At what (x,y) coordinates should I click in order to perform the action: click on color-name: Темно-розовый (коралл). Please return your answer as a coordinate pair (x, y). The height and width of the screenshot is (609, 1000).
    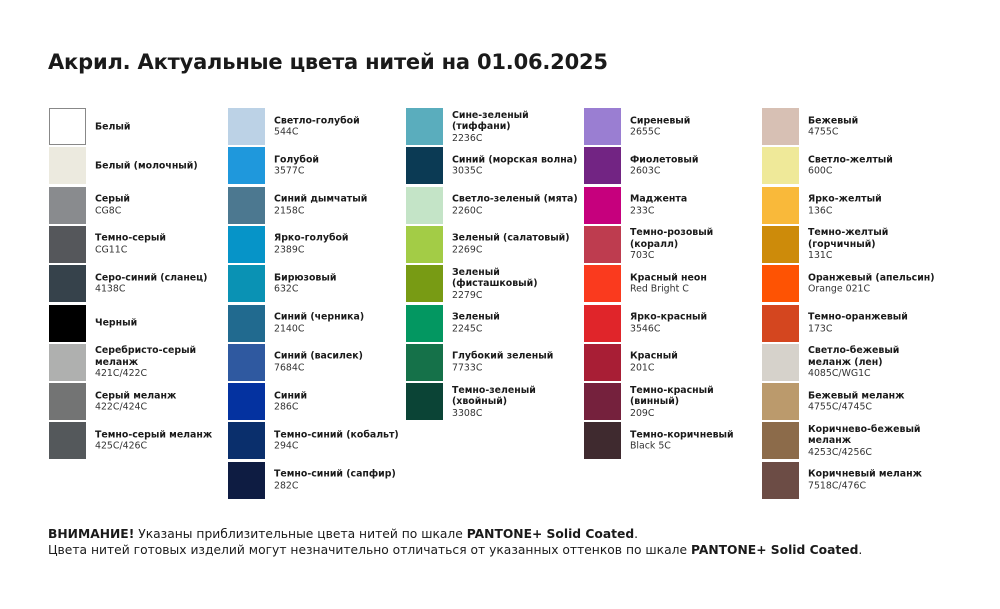
    Looking at the image, I should click on (672, 238).